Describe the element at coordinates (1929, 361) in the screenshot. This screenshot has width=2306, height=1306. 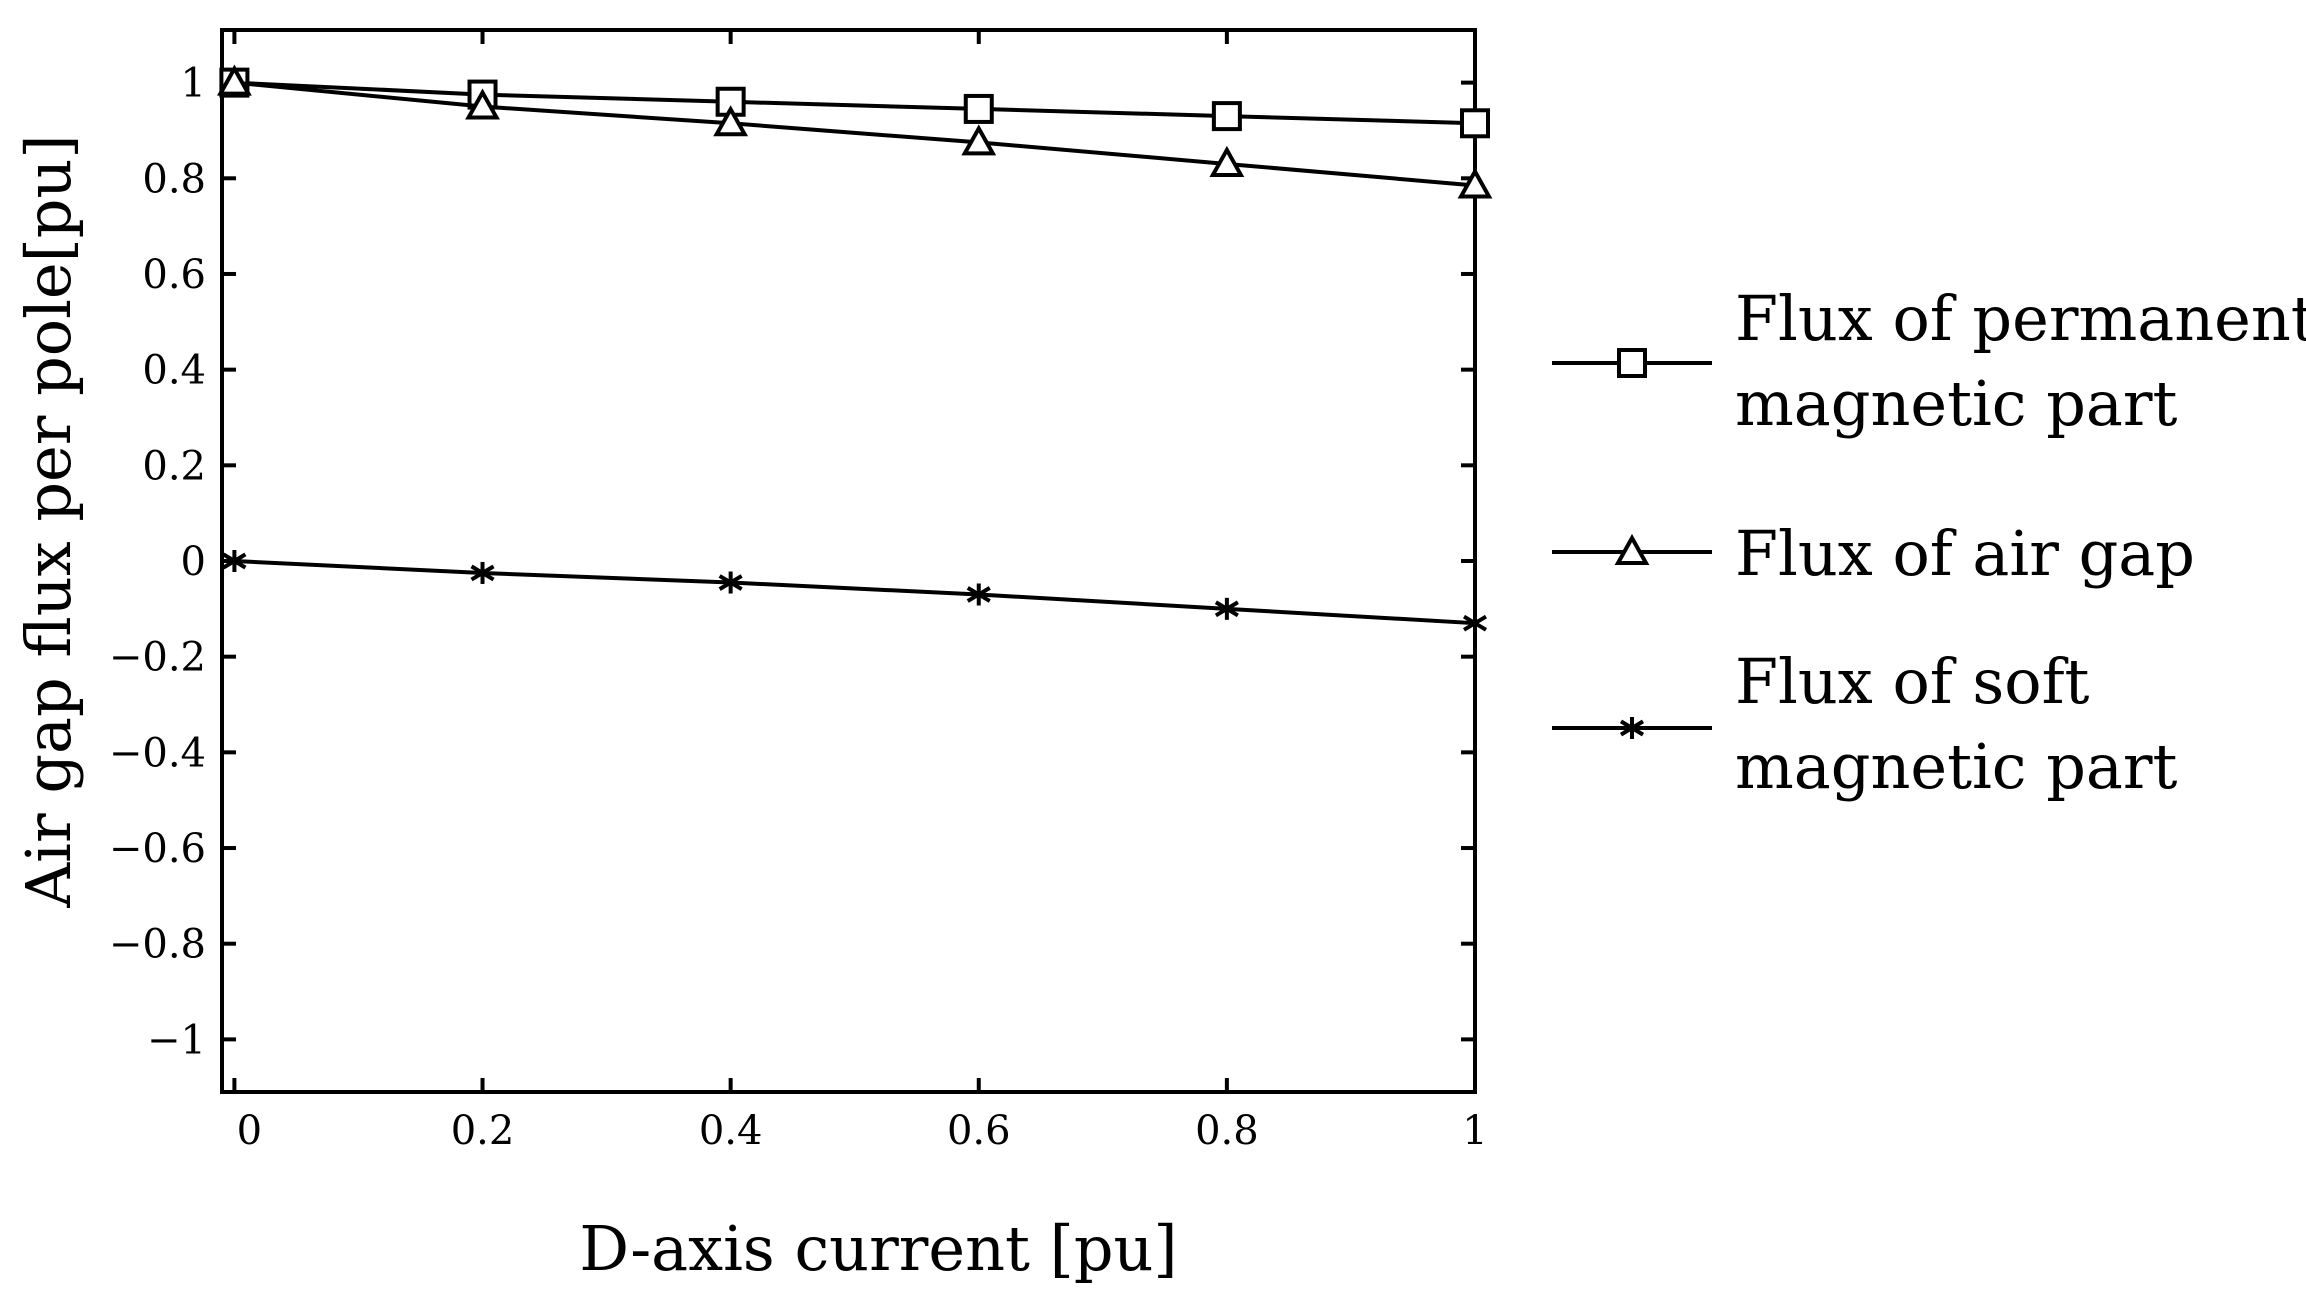
I see `legend-entry: Flux of permanent magnetic part` at that location.